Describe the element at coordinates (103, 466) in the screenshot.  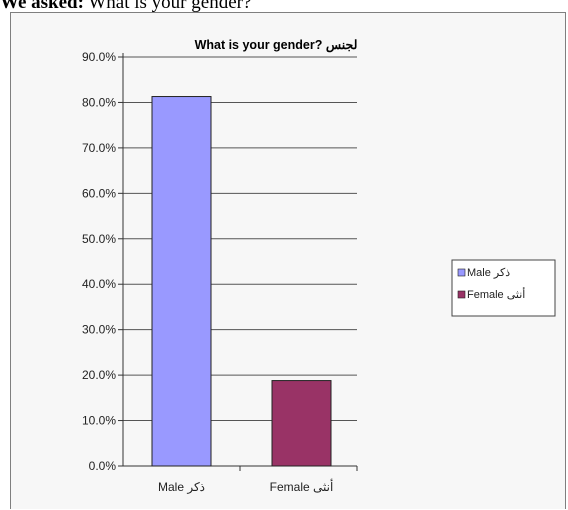
I see `y-tick-label: 0.0%` at that location.